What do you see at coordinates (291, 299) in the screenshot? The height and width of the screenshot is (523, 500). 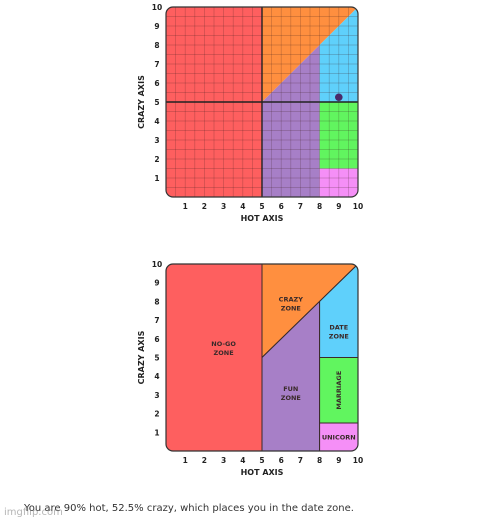 I see `zone-label: CRAZY` at bounding box center [291, 299].